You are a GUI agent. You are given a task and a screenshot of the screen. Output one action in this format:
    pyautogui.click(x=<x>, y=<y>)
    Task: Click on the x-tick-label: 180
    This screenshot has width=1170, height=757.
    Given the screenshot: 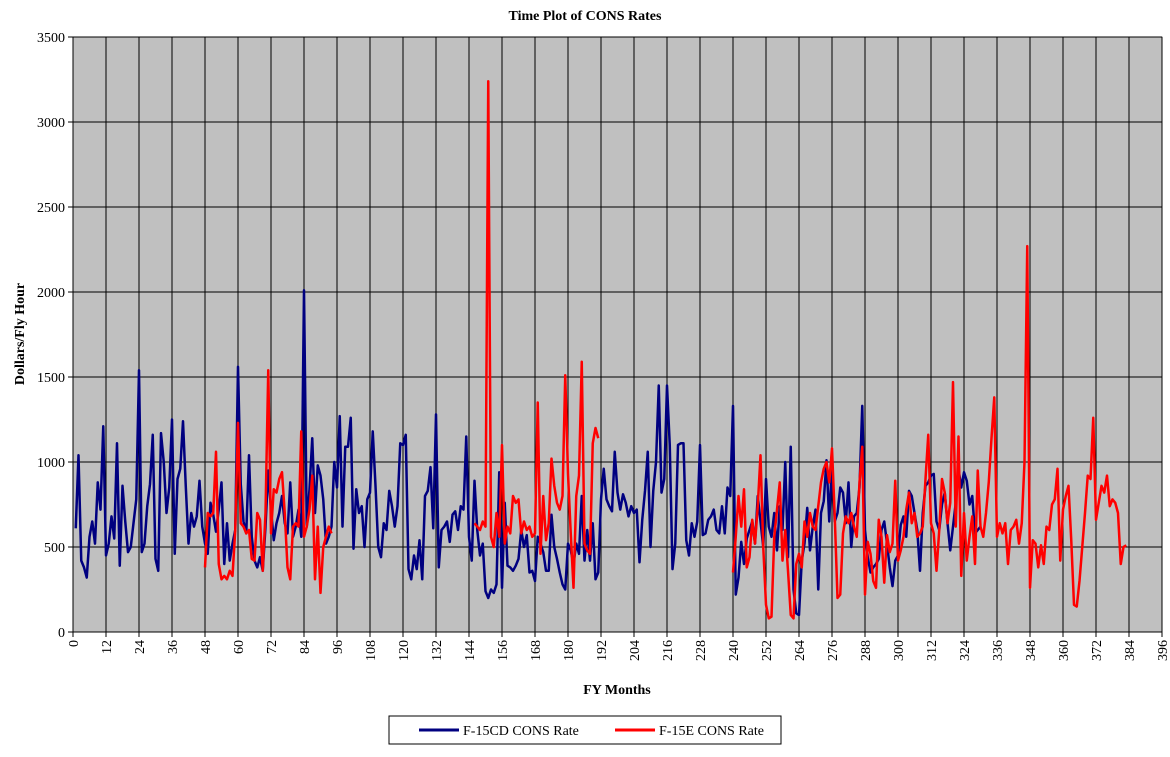 What is the action you would take?
    pyautogui.click(x=569, y=650)
    